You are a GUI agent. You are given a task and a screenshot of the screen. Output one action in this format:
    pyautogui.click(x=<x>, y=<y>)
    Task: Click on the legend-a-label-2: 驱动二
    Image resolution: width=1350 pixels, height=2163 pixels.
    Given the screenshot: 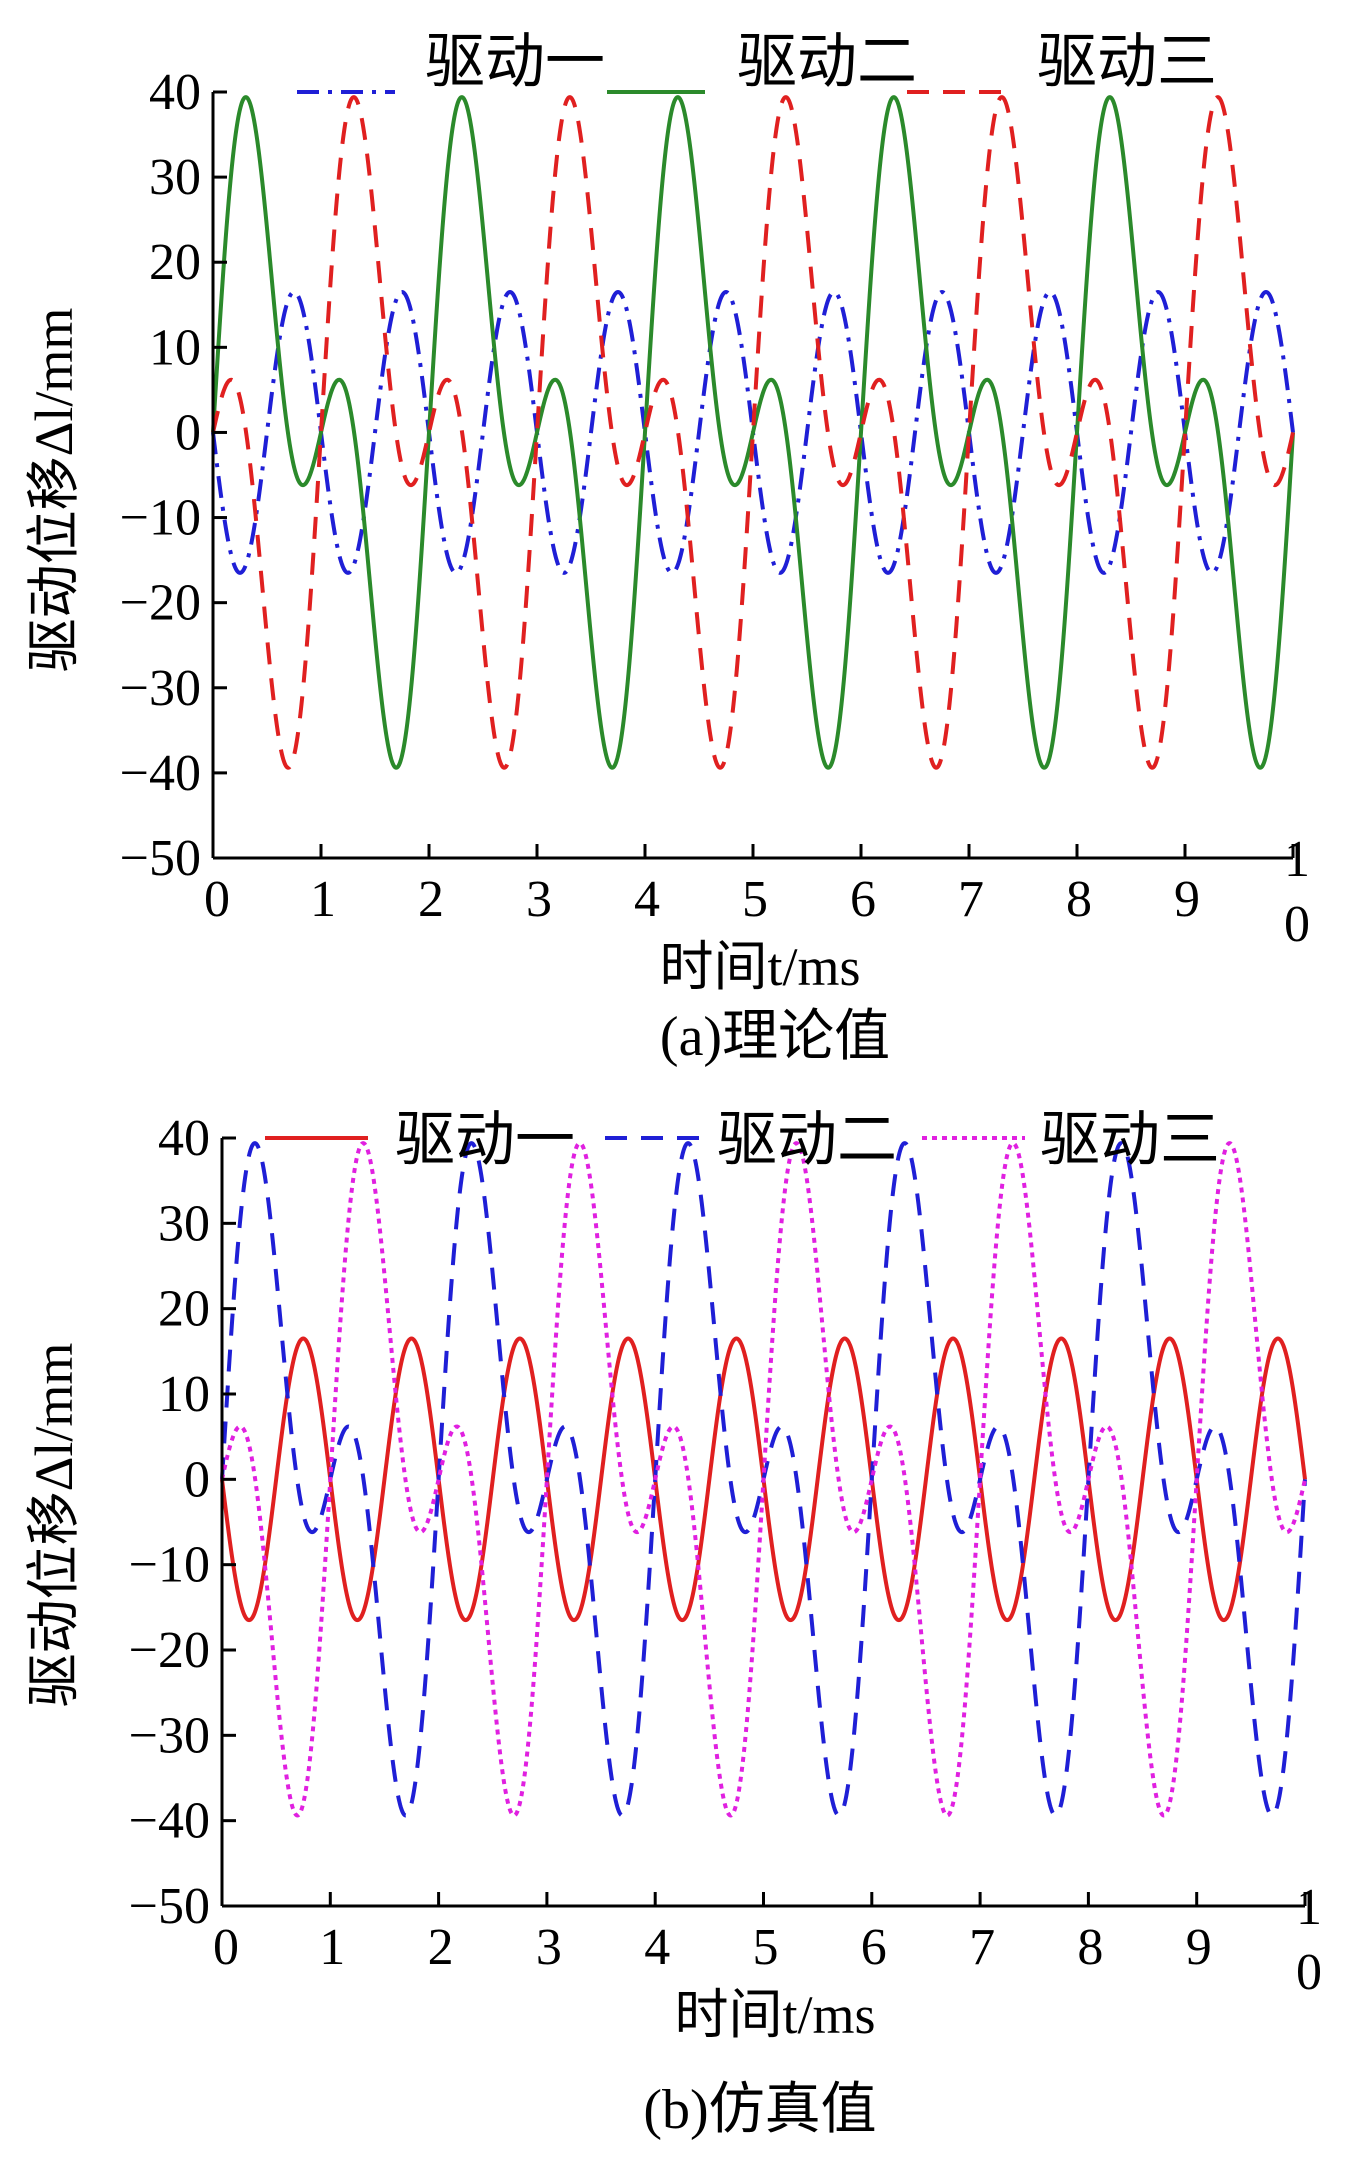 What is the action you would take?
    pyautogui.click(x=827, y=62)
    